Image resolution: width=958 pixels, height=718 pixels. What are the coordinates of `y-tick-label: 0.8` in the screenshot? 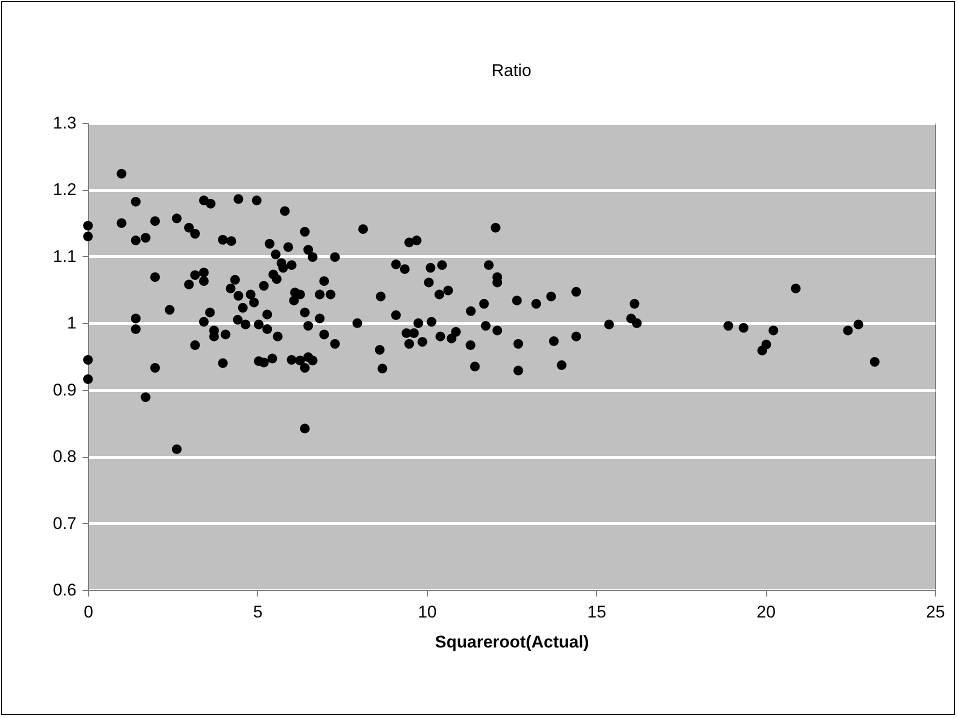 It's located at (64, 456).